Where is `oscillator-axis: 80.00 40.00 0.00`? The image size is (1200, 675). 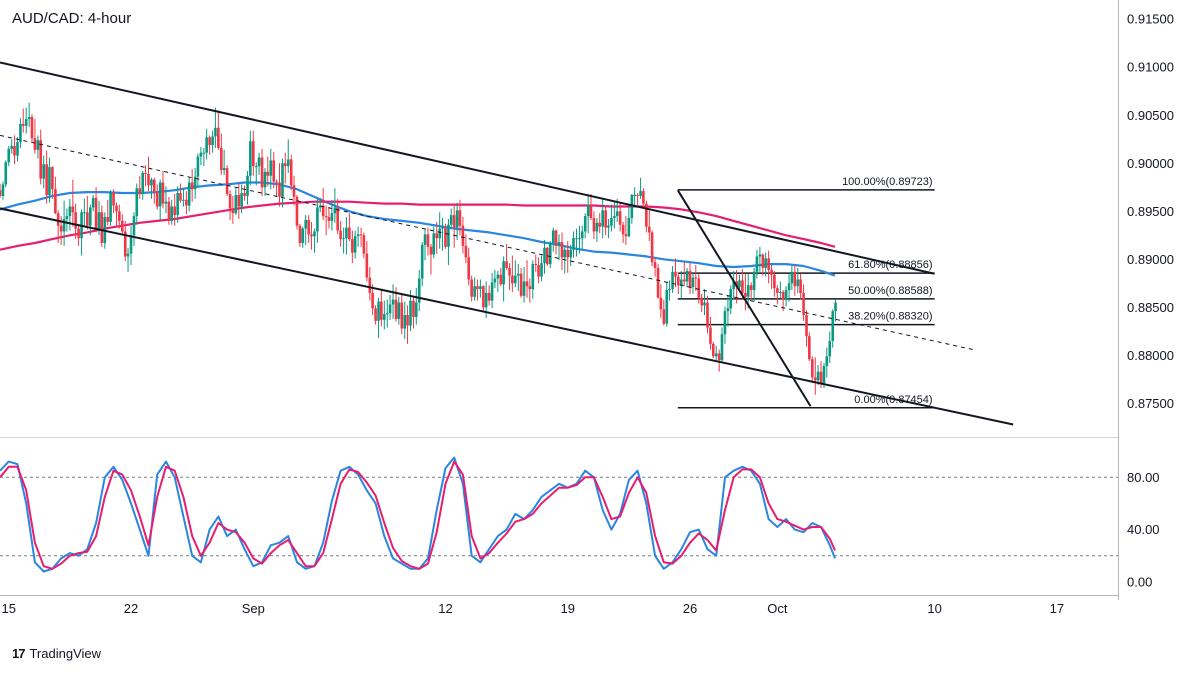
oscillator-axis: 80.00 40.00 0.00 is located at coordinates (1143, 530).